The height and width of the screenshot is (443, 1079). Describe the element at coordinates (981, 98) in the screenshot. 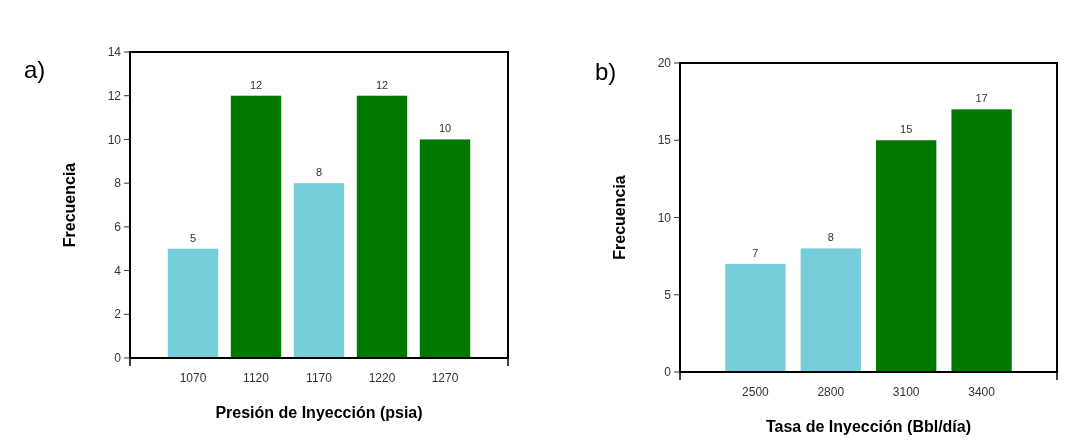

I see `data-label: 17` at that location.